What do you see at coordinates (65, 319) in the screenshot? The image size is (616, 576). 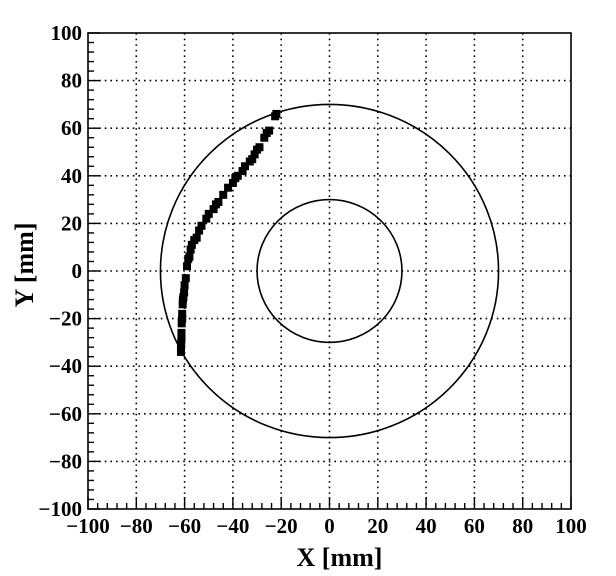 I see `y-tick-label-4: −20` at bounding box center [65, 319].